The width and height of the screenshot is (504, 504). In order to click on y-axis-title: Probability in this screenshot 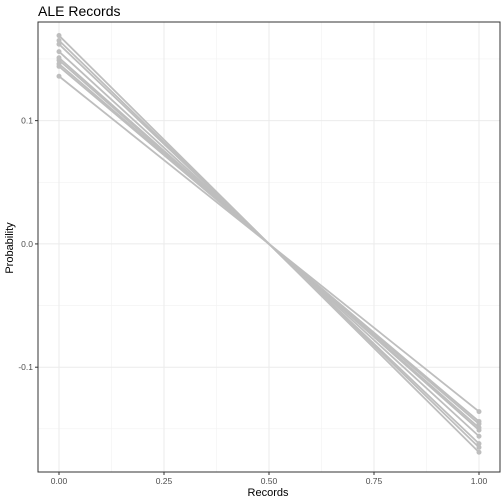, I will do `click(10, 248)`.